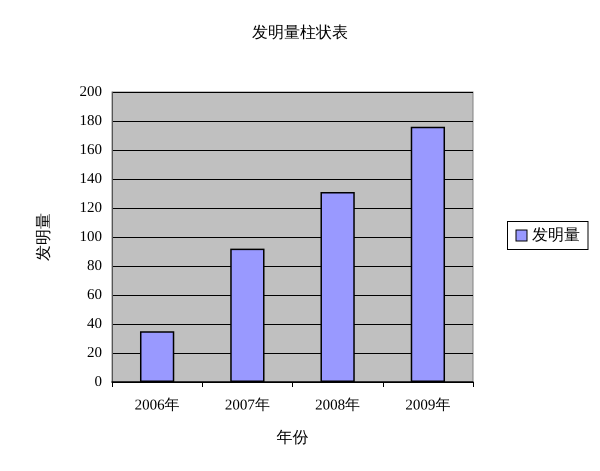 This screenshot has width=600, height=471. I want to click on y-tick-label: 200, so click(91, 92).